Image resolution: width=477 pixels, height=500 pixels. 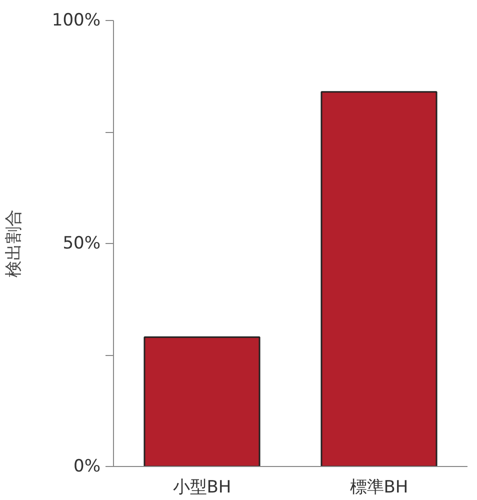 I want to click on x-tick-label: 標準BH, so click(x=379, y=488).